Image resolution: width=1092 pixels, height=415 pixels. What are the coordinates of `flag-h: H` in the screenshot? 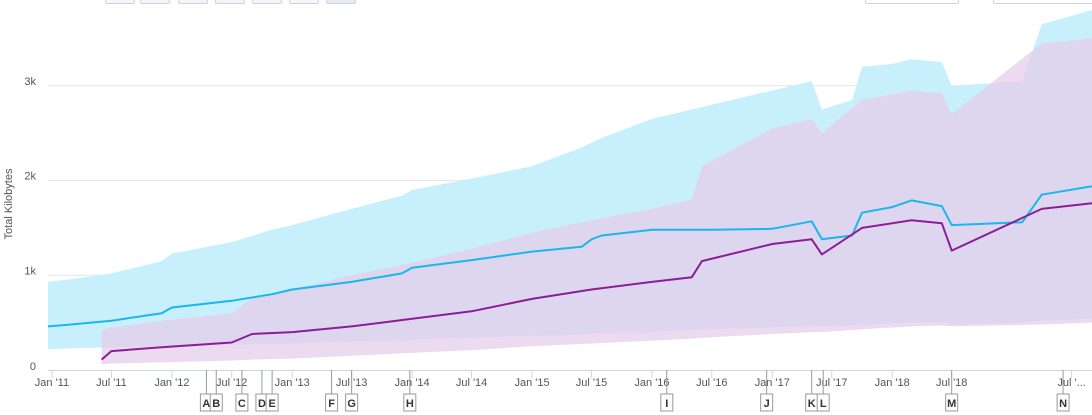 It's located at (410, 391).